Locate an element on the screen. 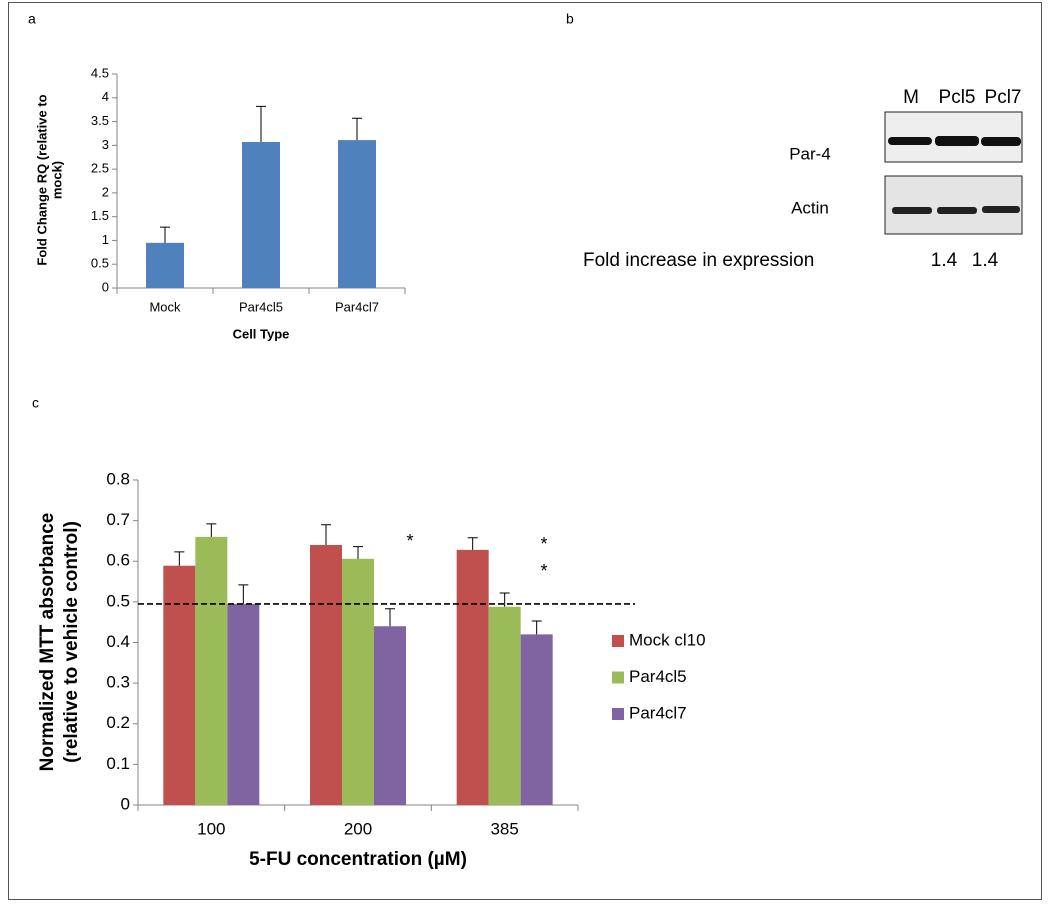 This screenshot has width=1050, height=907. y-tick-label: 0.4 is located at coordinates (118, 641).